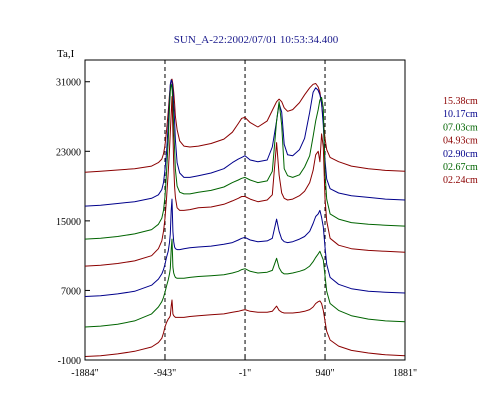 The image size is (500, 400). What do you see at coordinates (460, 167) in the screenshot?
I see `legend-entry-5: 02.67cm` at bounding box center [460, 167].